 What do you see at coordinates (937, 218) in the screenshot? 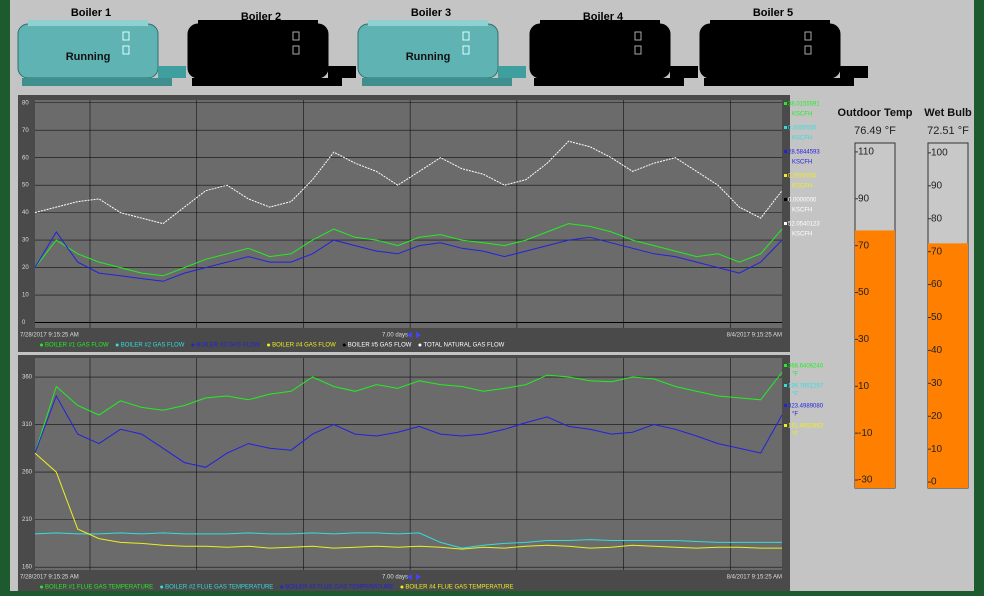
I see `gauge-tick-label: 80` at bounding box center [937, 218].